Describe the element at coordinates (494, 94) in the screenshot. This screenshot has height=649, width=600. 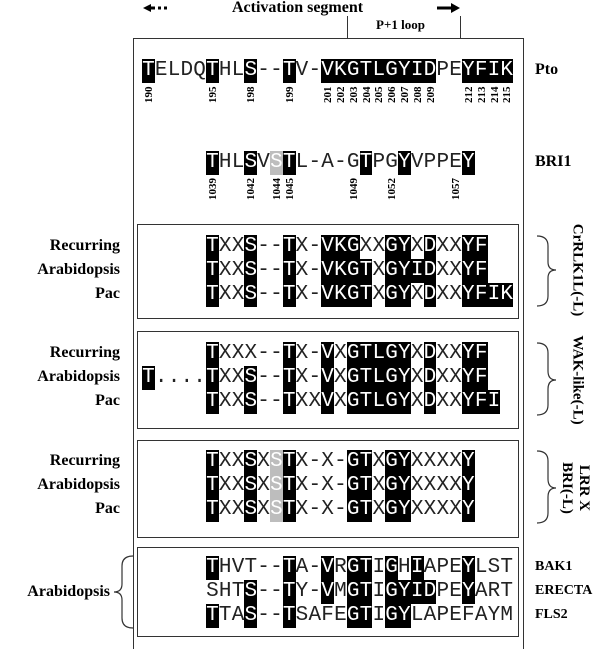
I see `pto-residue-number: 214` at that location.